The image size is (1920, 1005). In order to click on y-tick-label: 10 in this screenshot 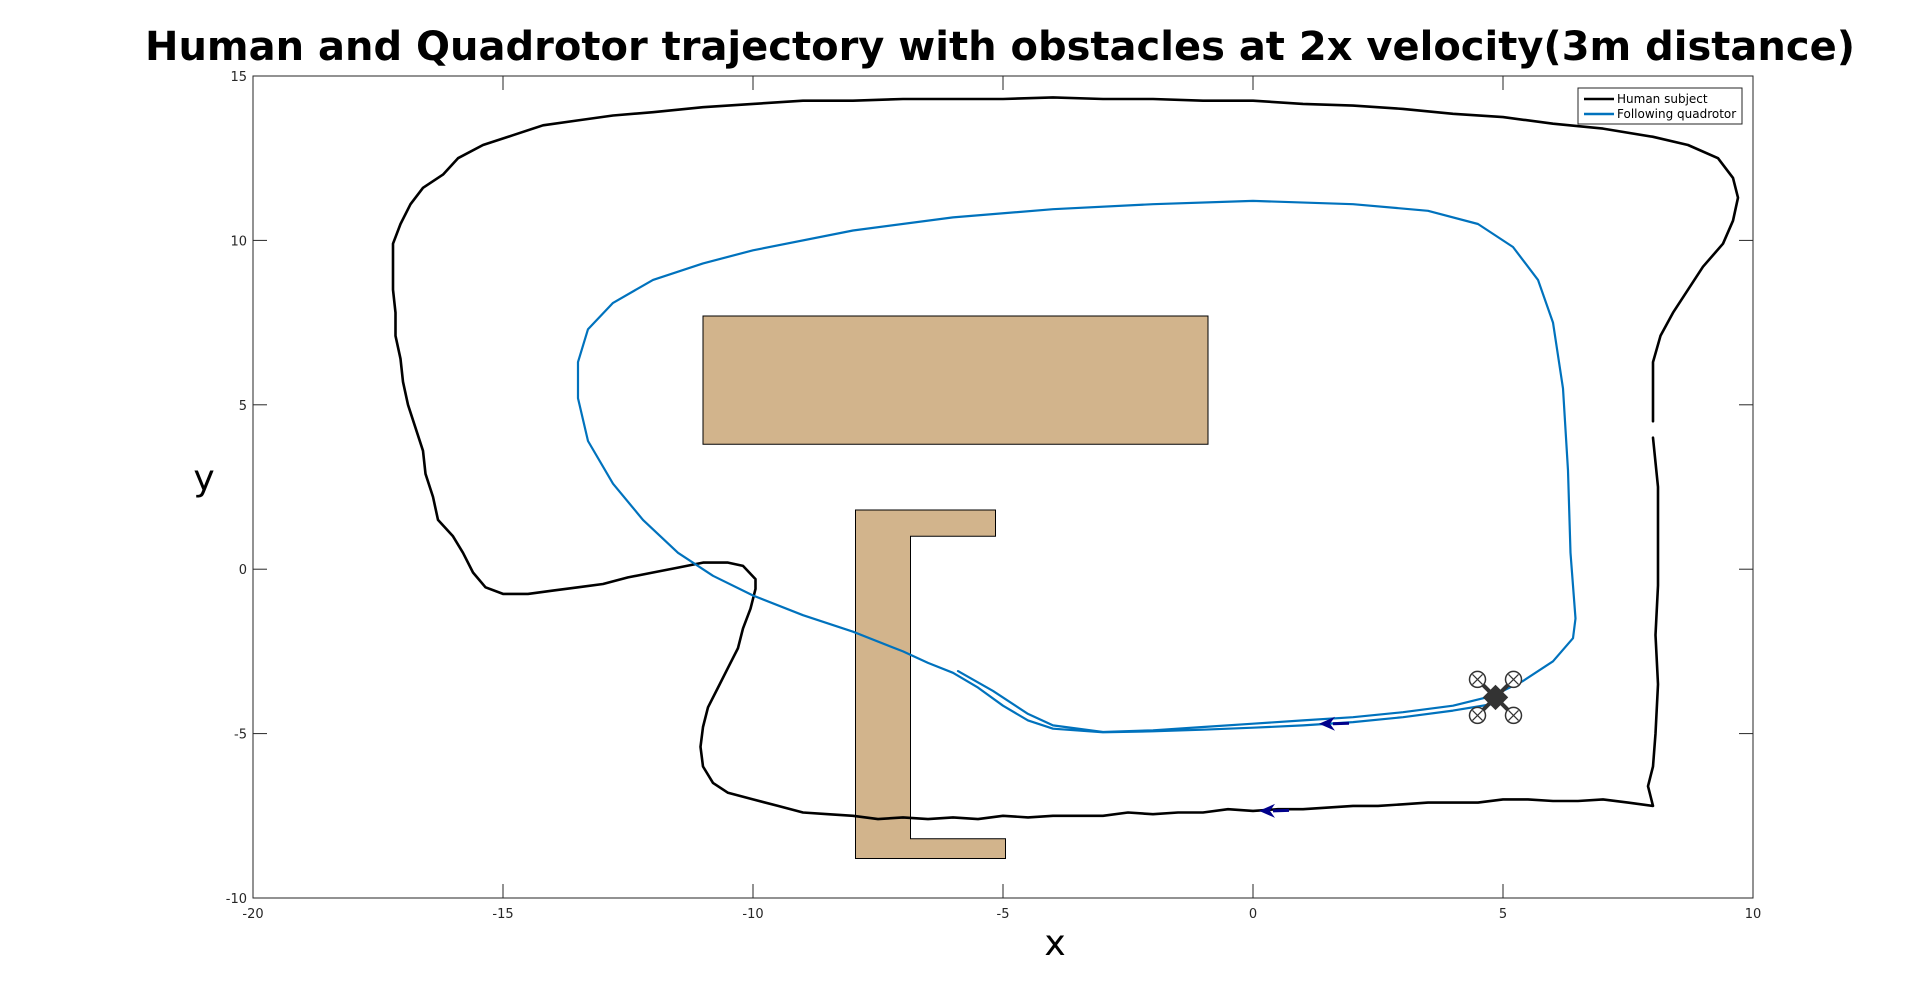, I will do `click(238, 241)`.